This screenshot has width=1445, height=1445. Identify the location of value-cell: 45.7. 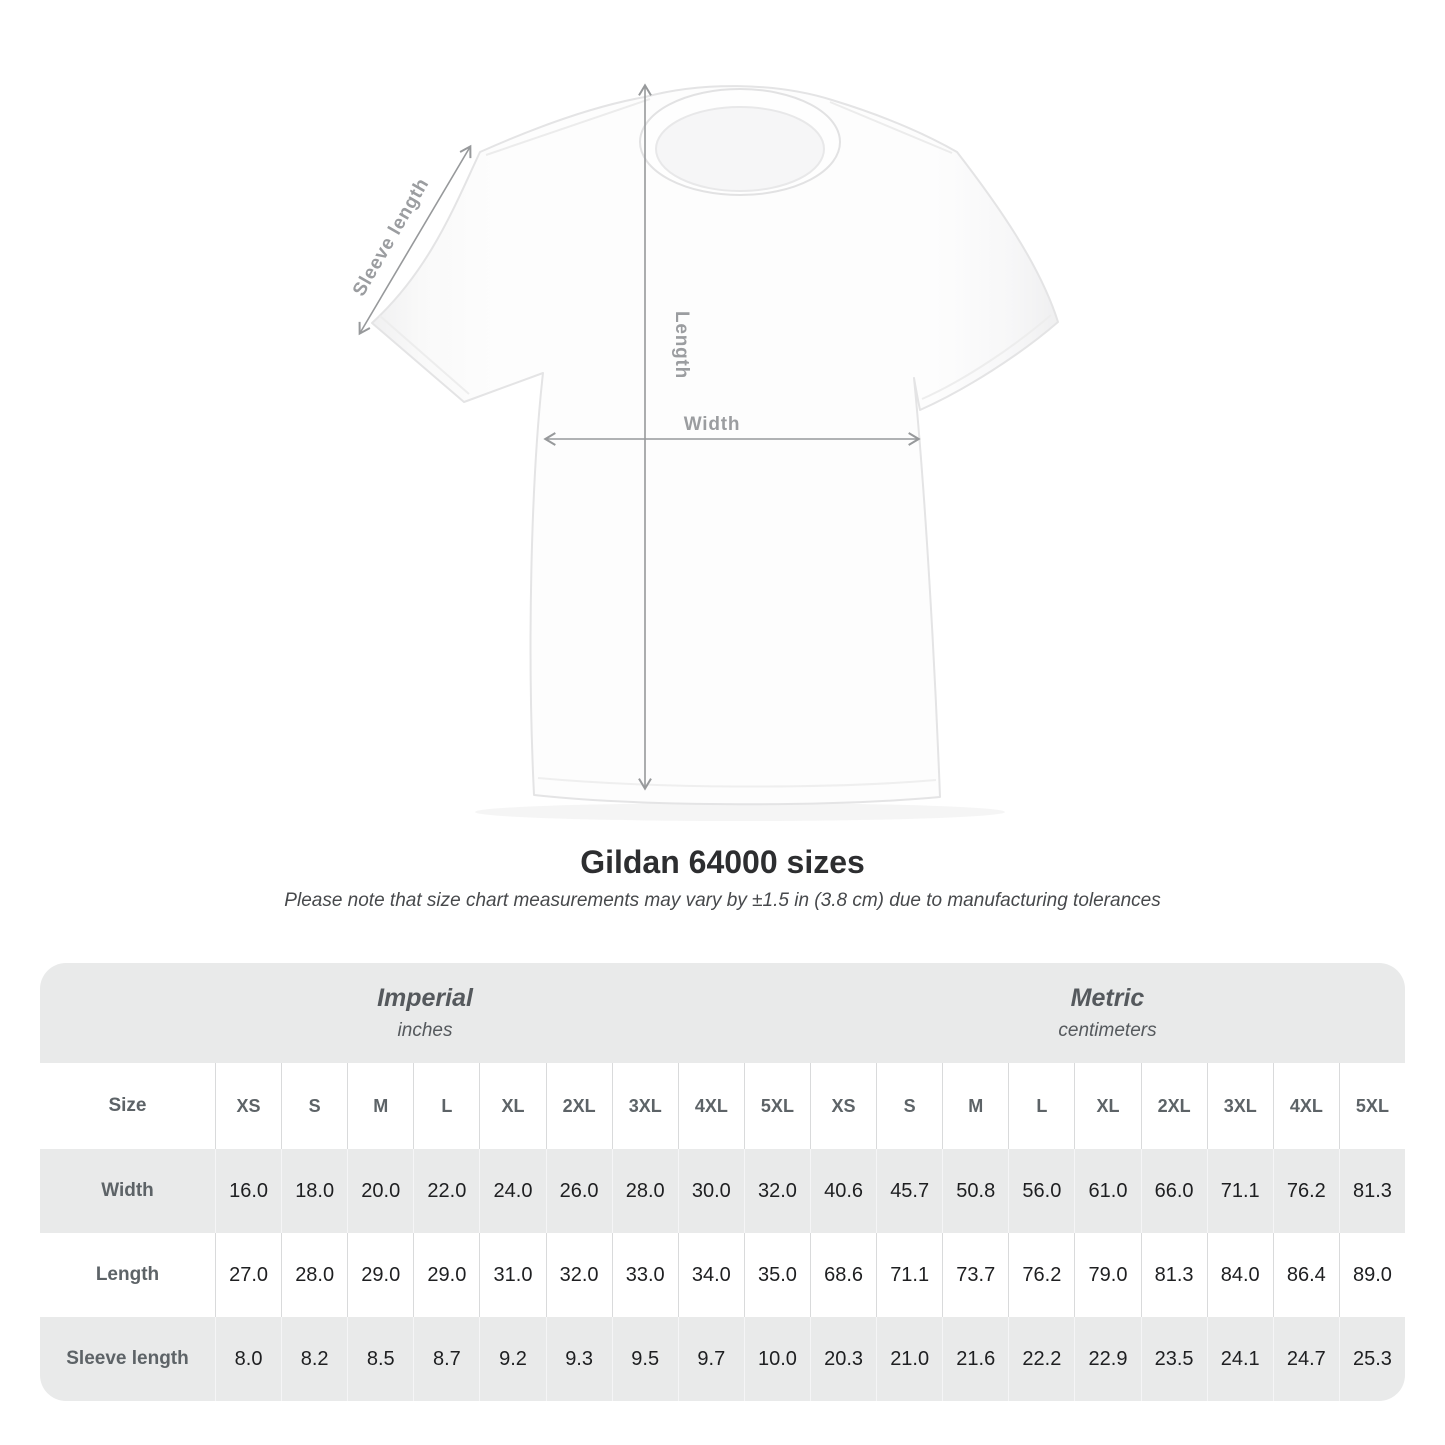
(909, 1191).